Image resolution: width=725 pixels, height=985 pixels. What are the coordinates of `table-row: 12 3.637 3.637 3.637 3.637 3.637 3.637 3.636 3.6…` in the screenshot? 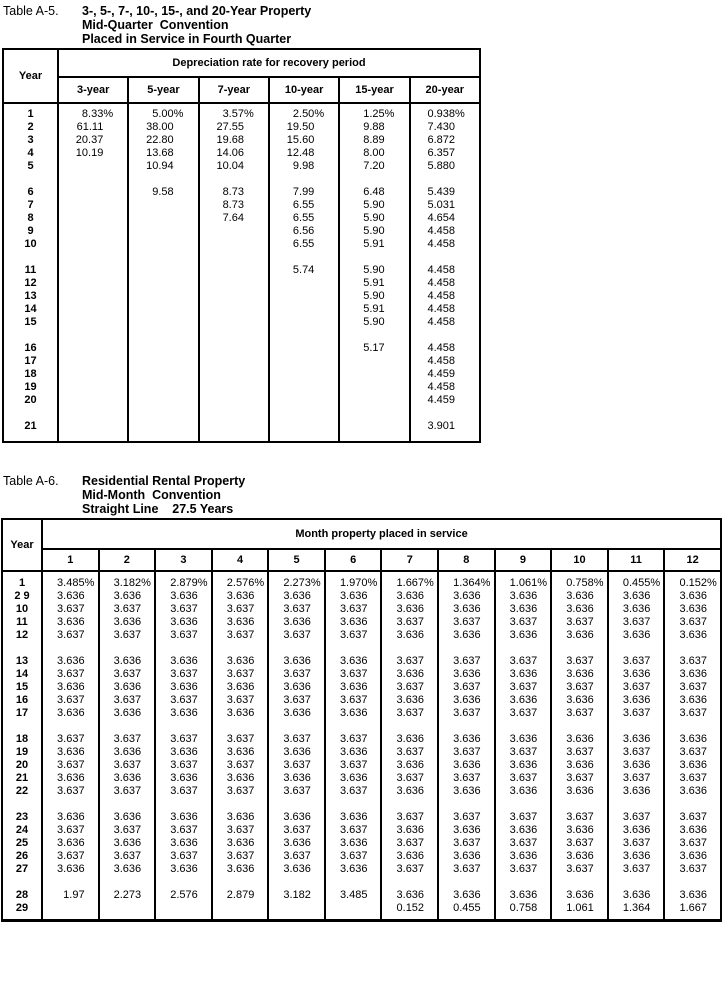 It's located at (361, 635).